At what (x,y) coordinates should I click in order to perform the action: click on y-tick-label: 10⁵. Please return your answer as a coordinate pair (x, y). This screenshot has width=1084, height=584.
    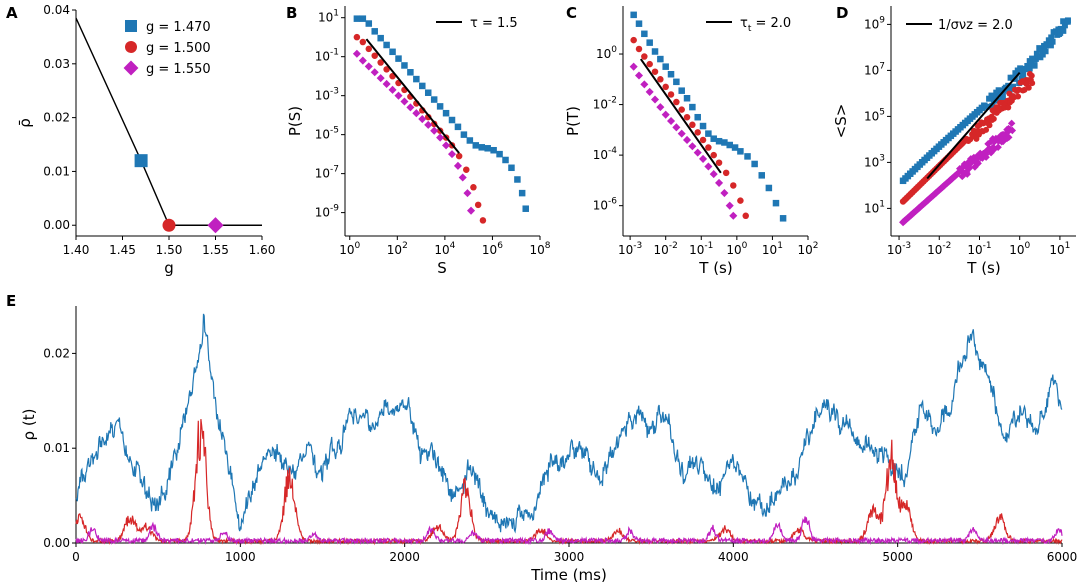
    Looking at the image, I should click on (874, 115).